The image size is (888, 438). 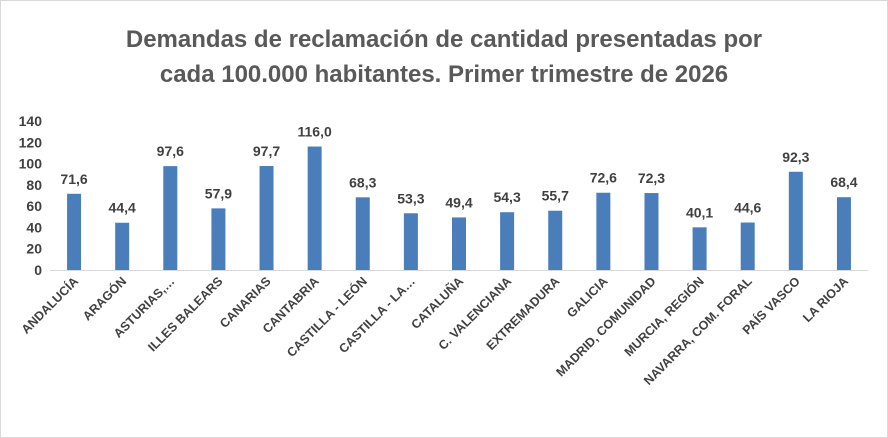 What do you see at coordinates (73, 179) in the screenshot?
I see `data-label: 71,6` at bounding box center [73, 179].